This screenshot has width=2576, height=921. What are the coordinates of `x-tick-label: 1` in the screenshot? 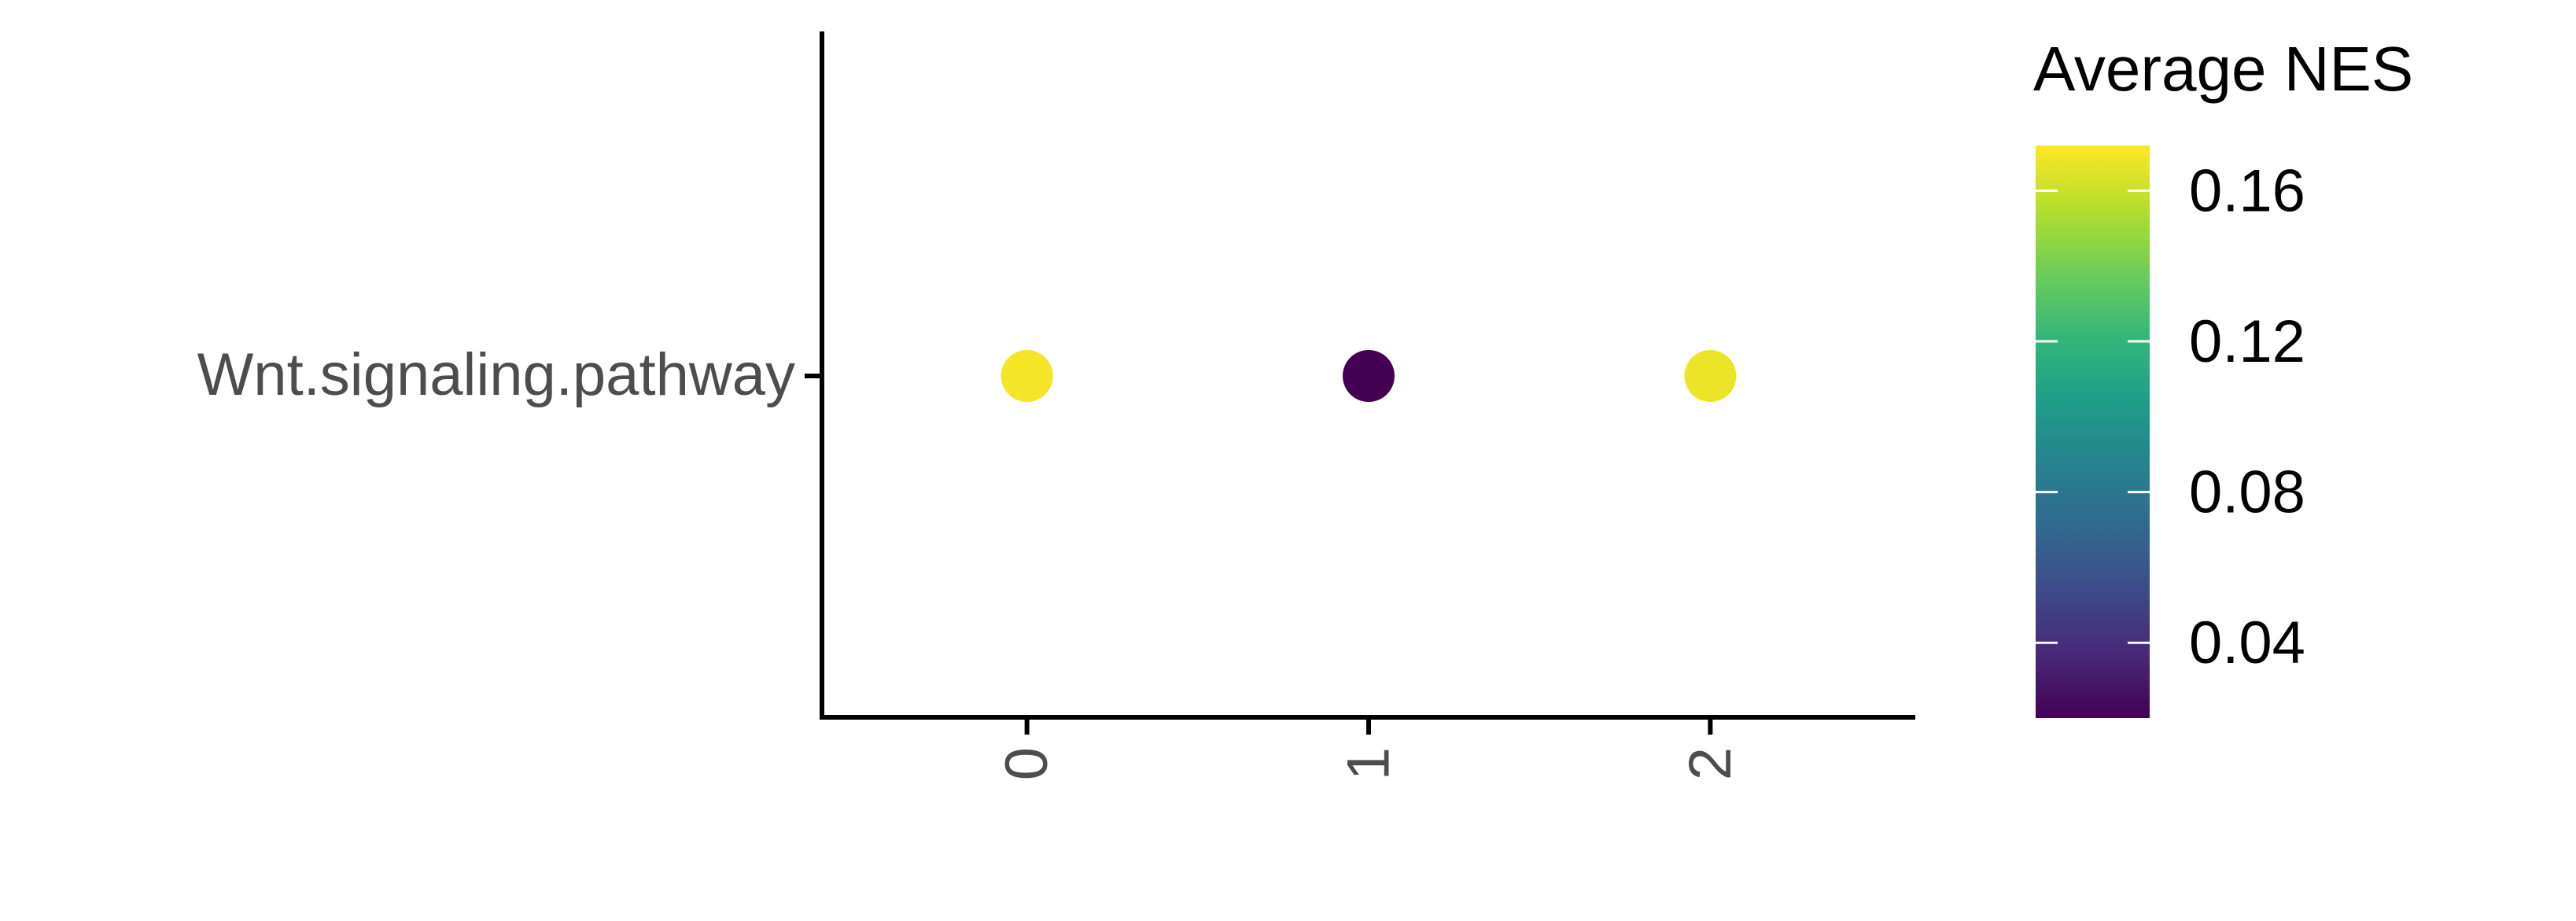 It's located at (1369, 763).